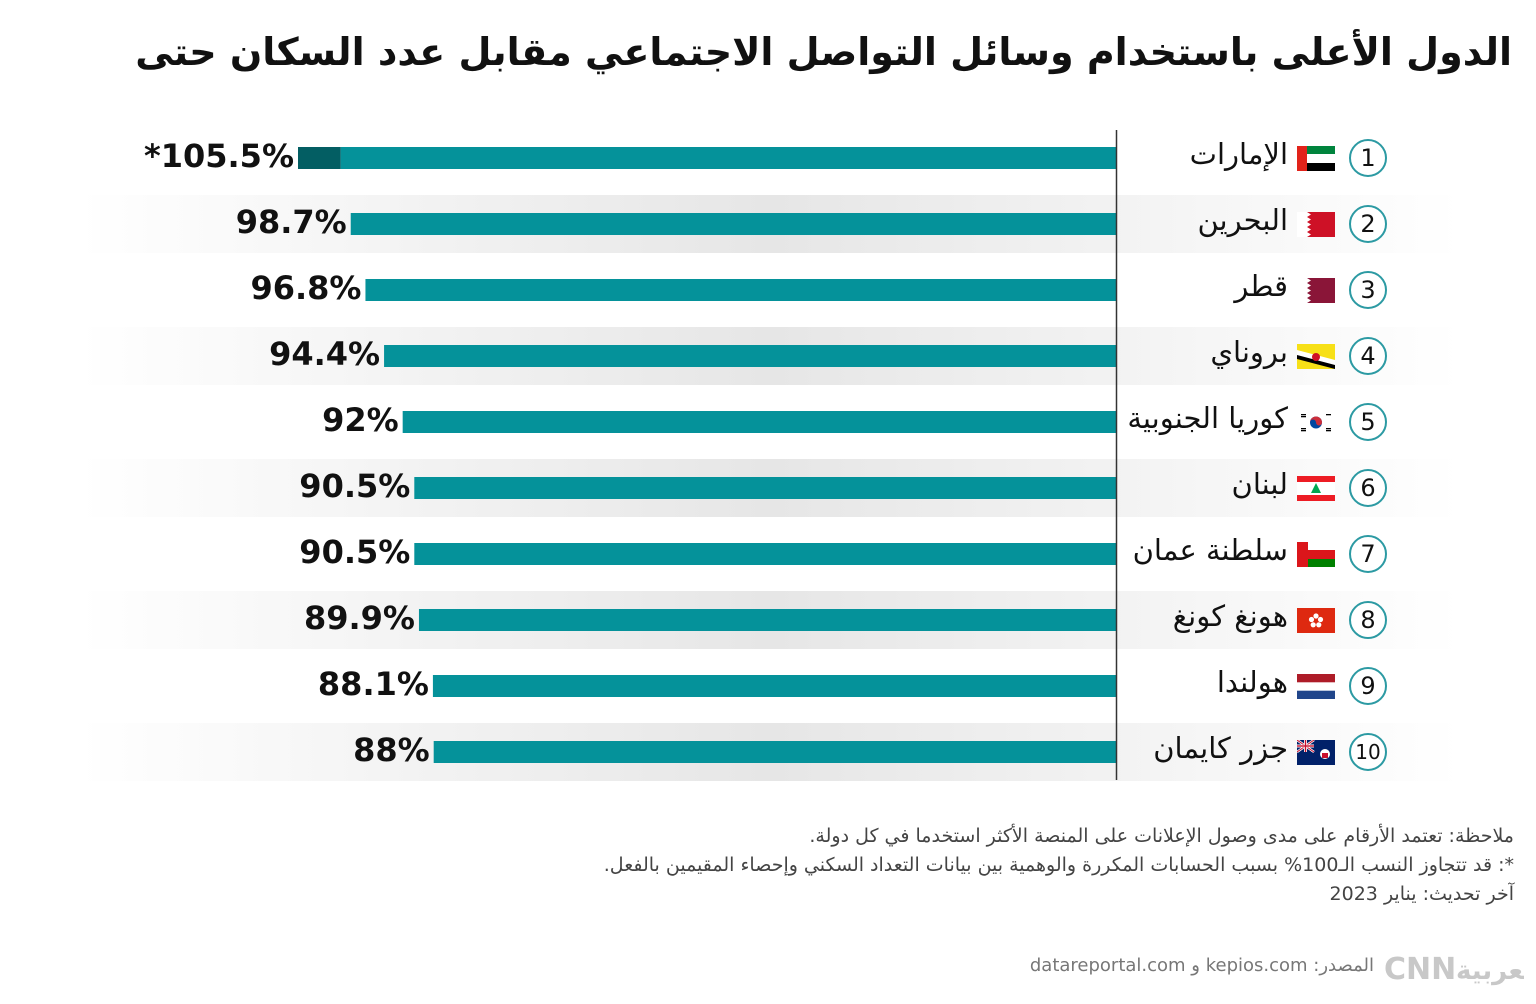 Image resolution: width=1536 pixels, height=1004 pixels. Describe the element at coordinates (1238, 154) in the screenshot. I see `country-label: الإمارات` at that location.